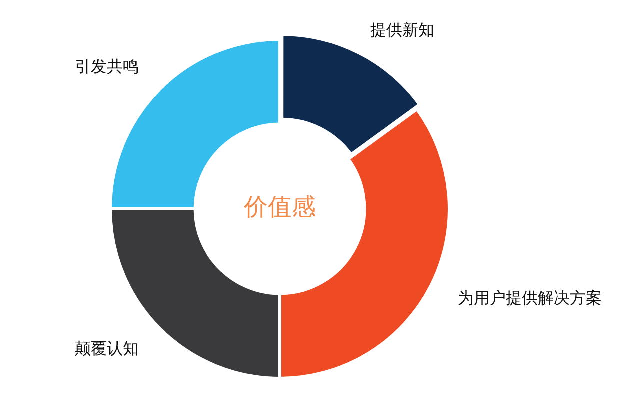  Describe the element at coordinates (279, 207) in the screenshot. I see `text: 价值感` at that location.